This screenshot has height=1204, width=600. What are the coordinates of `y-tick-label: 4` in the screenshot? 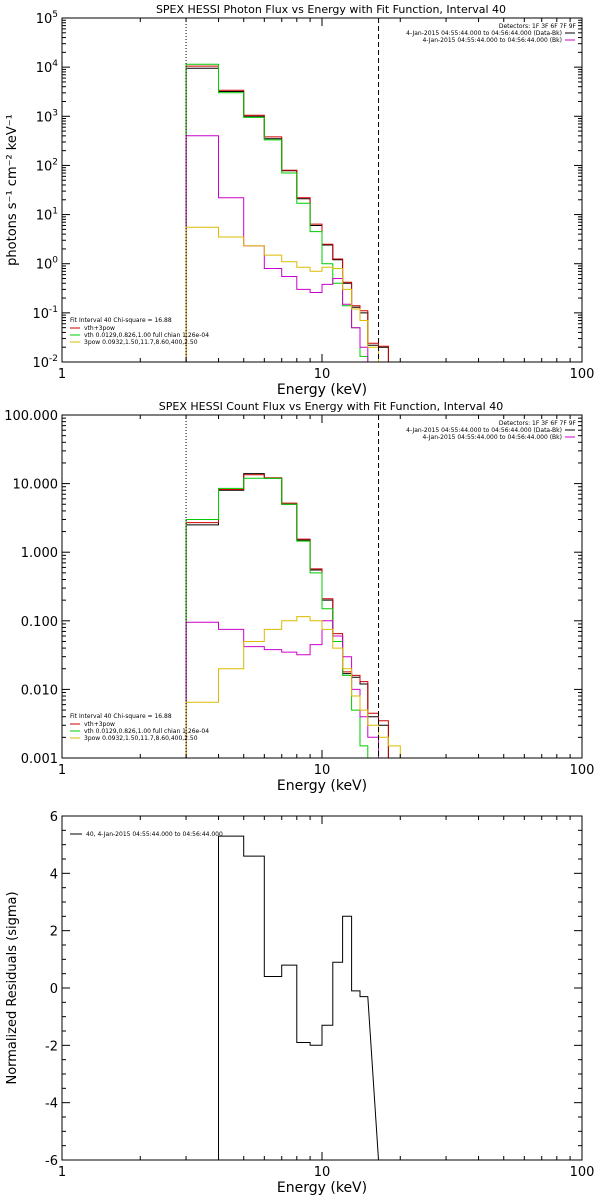 It's located at (54, 874).